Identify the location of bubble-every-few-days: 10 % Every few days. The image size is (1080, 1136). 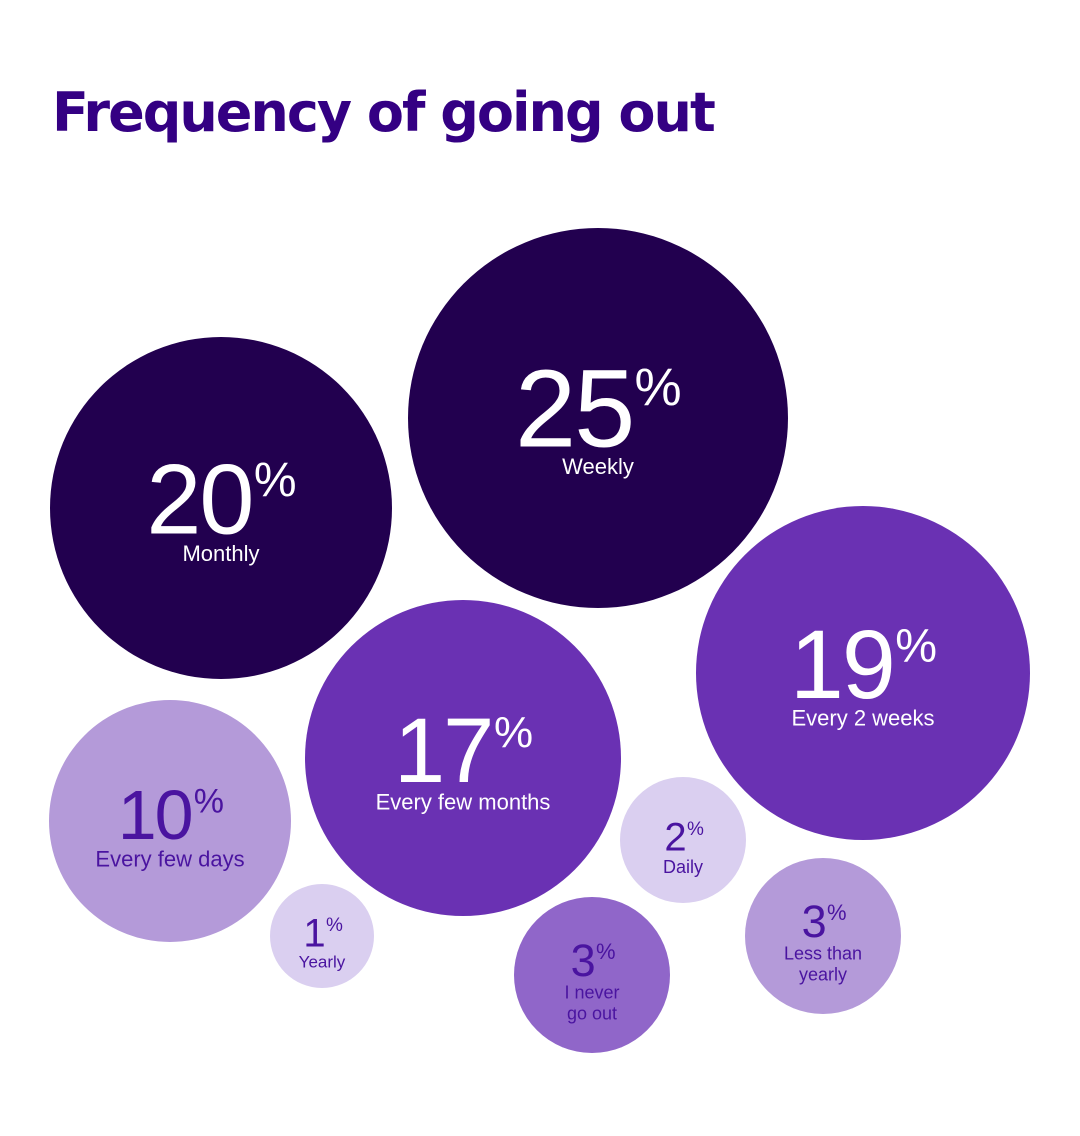
(170, 821).